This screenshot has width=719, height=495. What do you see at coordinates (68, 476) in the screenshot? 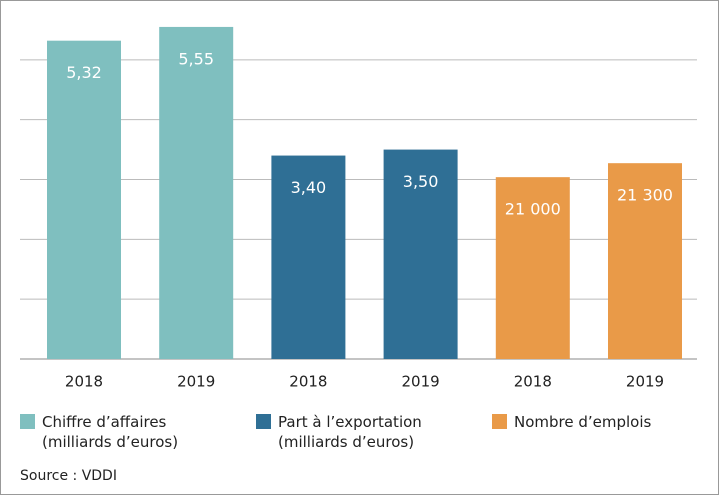
I see `source: Source : VDDI` at bounding box center [68, 476].